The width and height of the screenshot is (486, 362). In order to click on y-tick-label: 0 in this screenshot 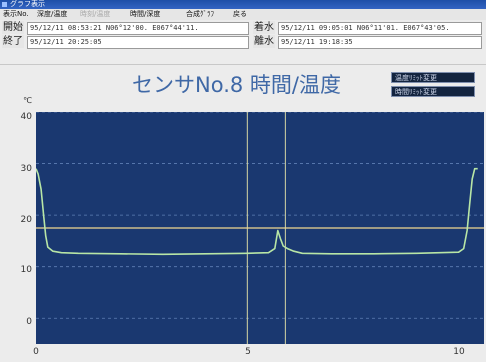, I will do `click(29, 322)`.